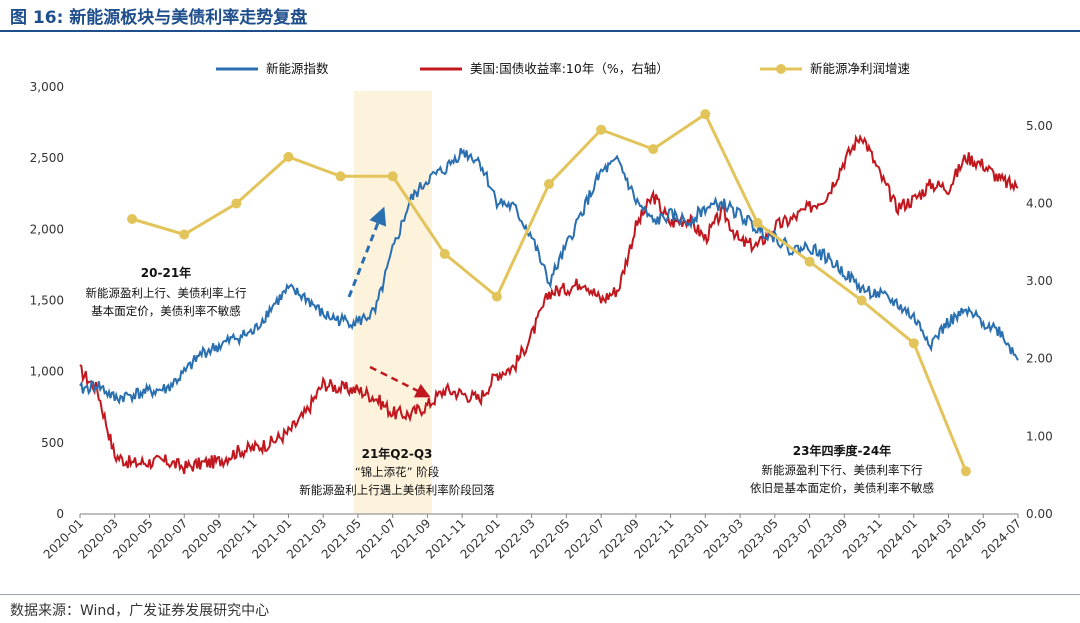 The width and height of the screenshot is (1080, 623). What do you see at coordinates (166, 272) in the screenshot?
I see `anno-left-title: 20-21年` at bounding box center [166, 272].